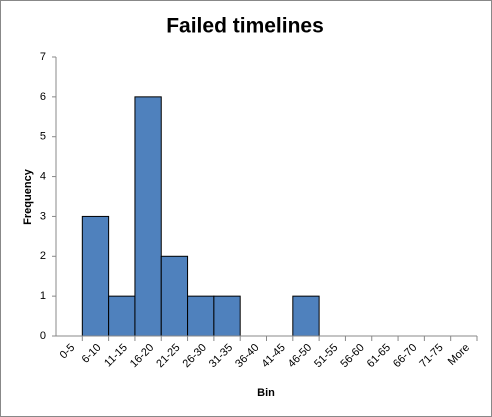 The image size is (492, 417). Describe the element at coordinates (43, 176) in the screenshot. I see `y-tick-label: 4` at that location.